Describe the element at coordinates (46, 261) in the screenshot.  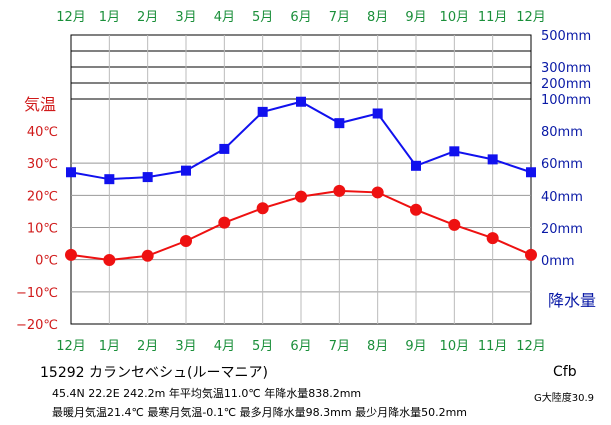
I see `temperature-tick: 0℃` at that location.